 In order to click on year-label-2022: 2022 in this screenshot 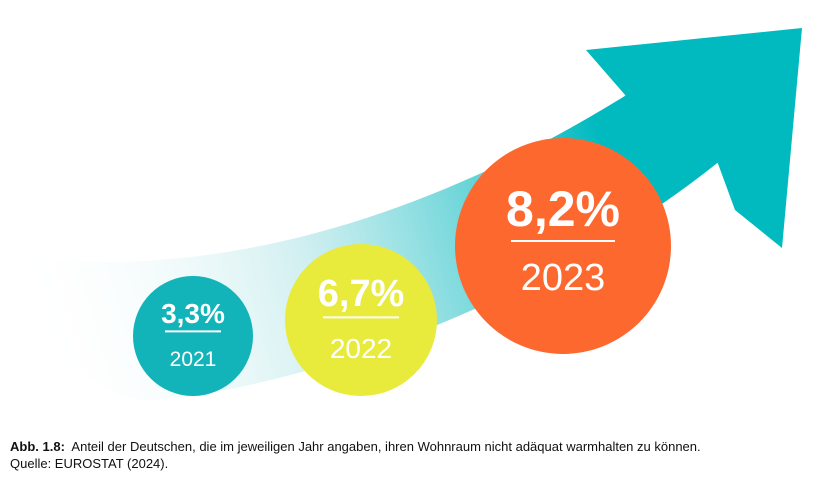, I will do `click(361, 348)`.